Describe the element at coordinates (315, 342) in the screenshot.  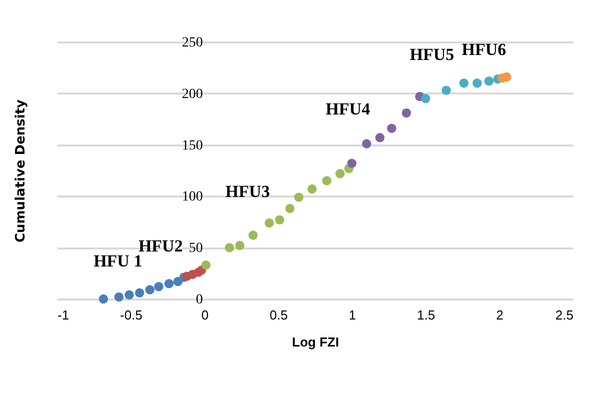
I see `x-axis-title: Log FZI` at that location.